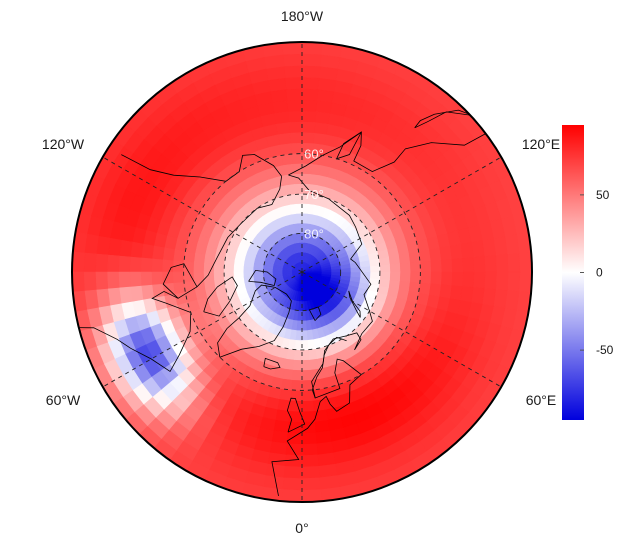 The image size is (625, 552). Describe the element at coordinates (63, 400) in the screenshot. I see `longitude-label: 60°W` at that location.